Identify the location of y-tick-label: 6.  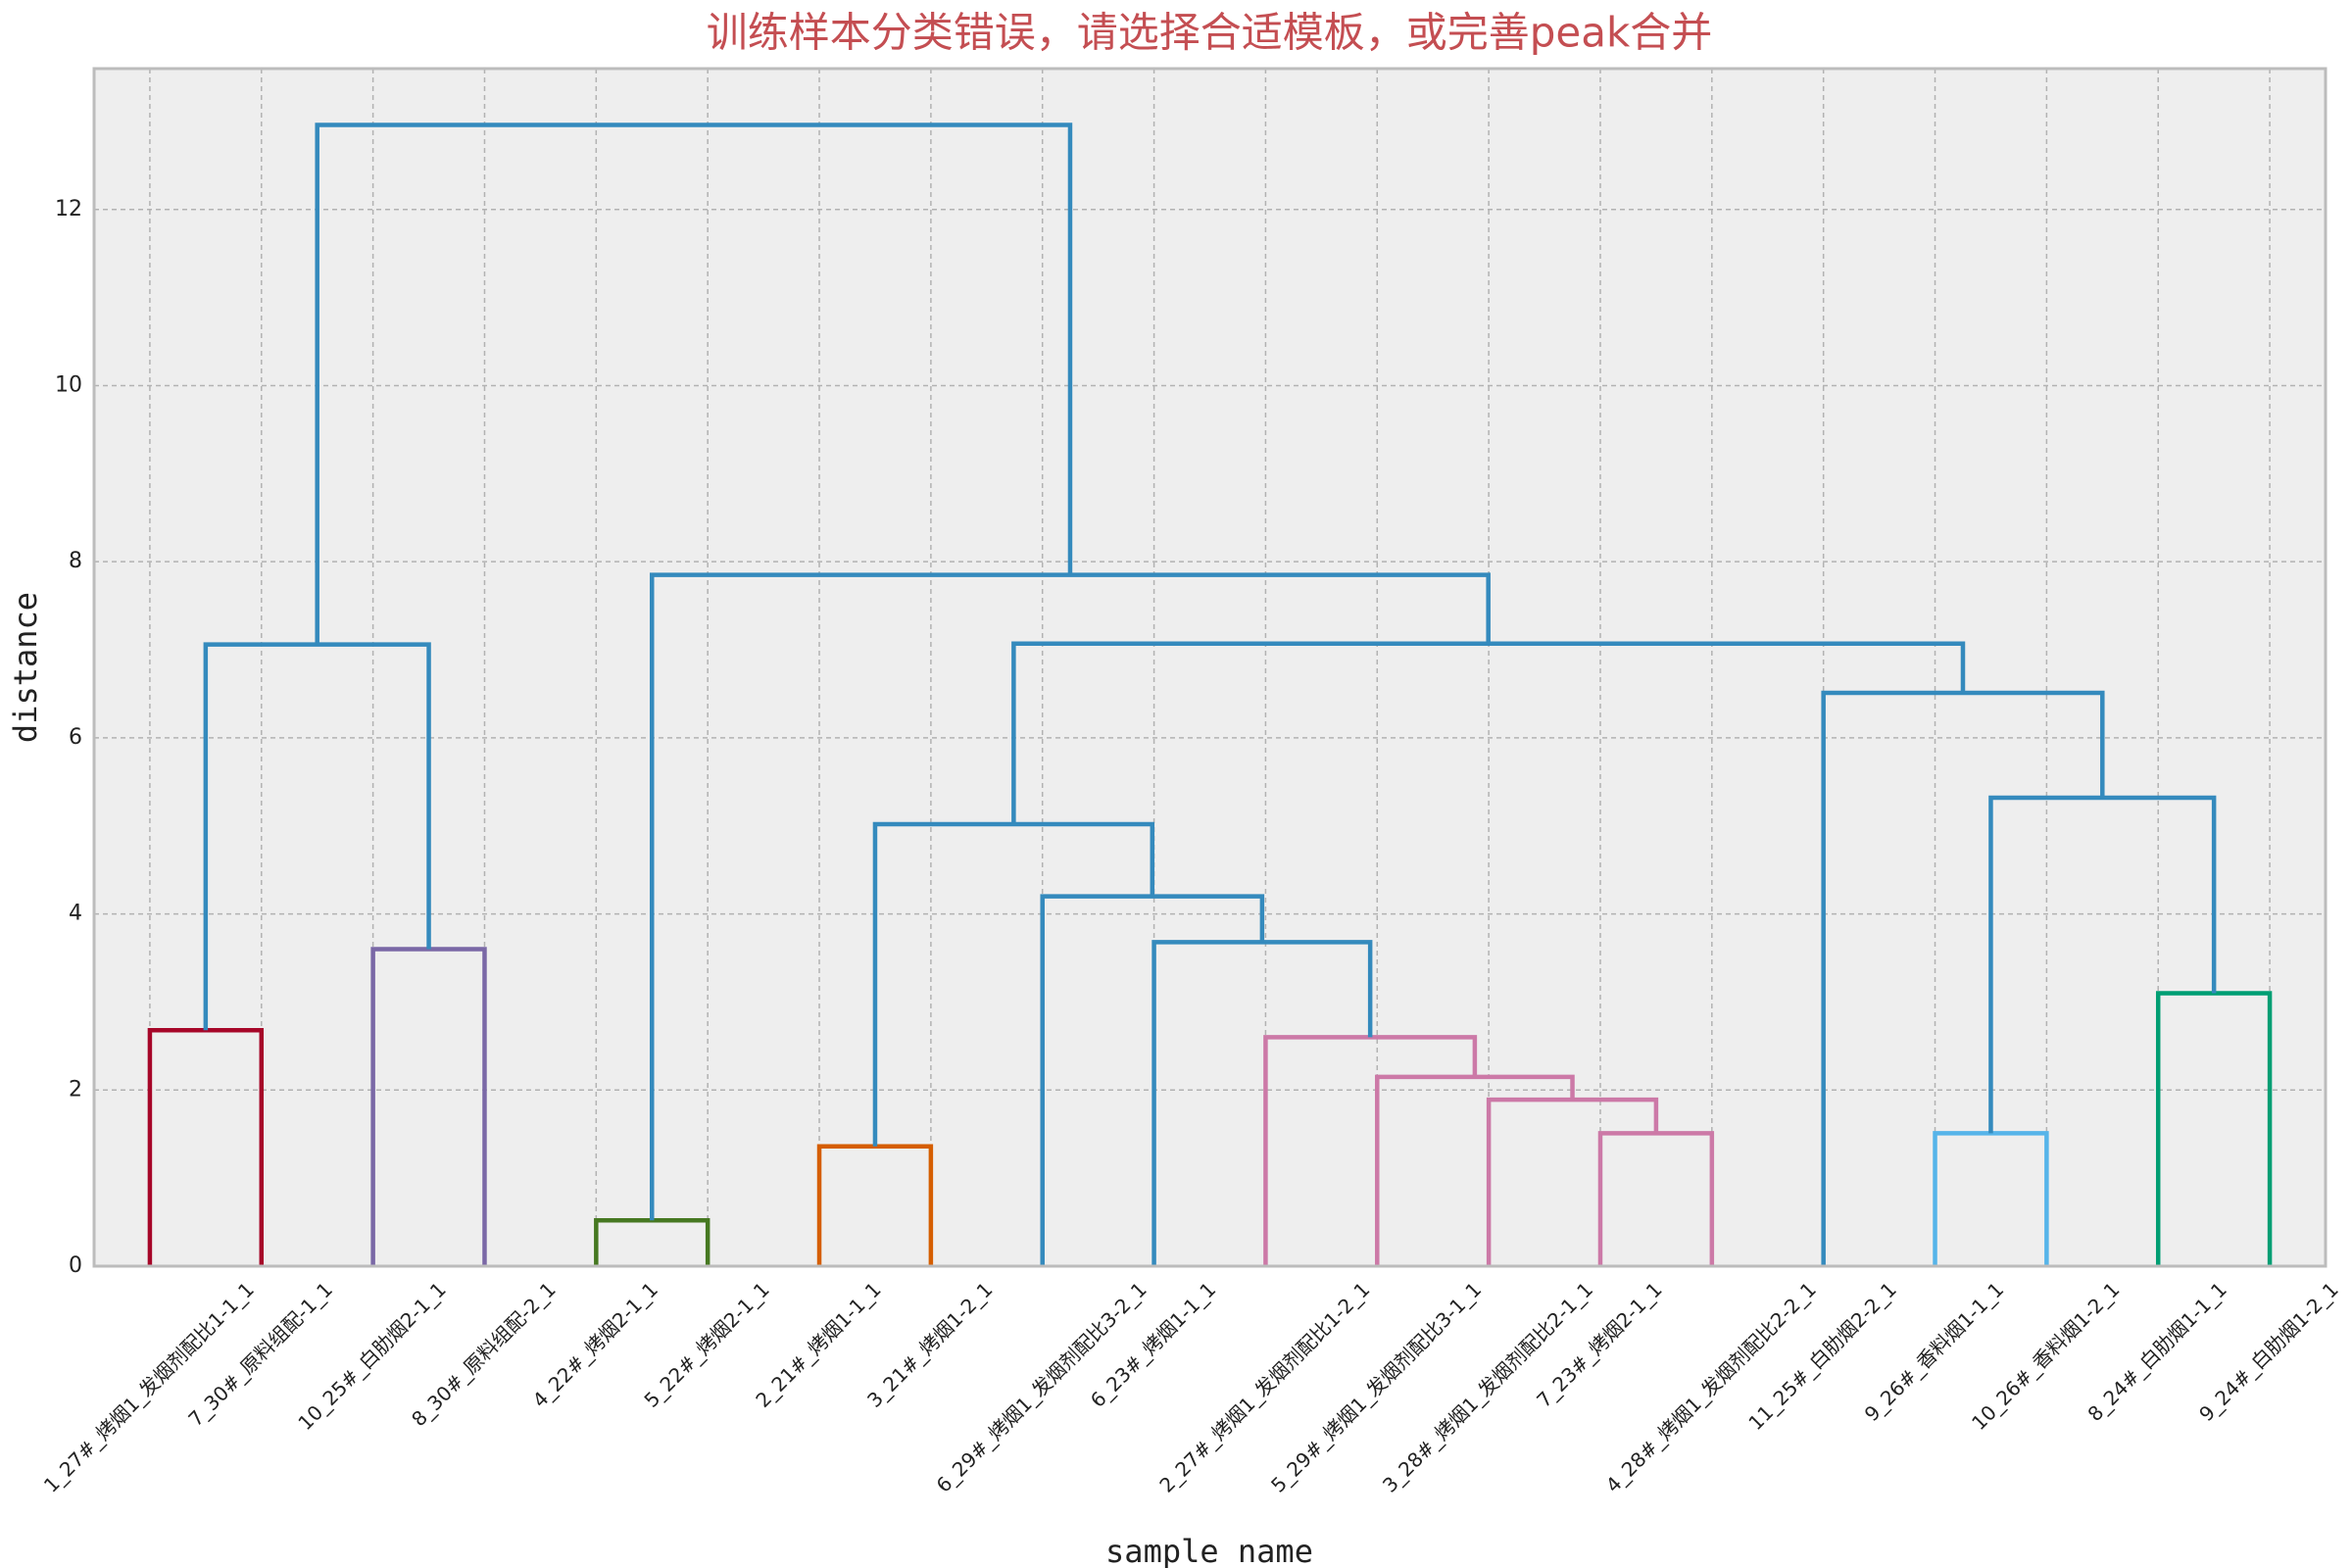
(75, 737).